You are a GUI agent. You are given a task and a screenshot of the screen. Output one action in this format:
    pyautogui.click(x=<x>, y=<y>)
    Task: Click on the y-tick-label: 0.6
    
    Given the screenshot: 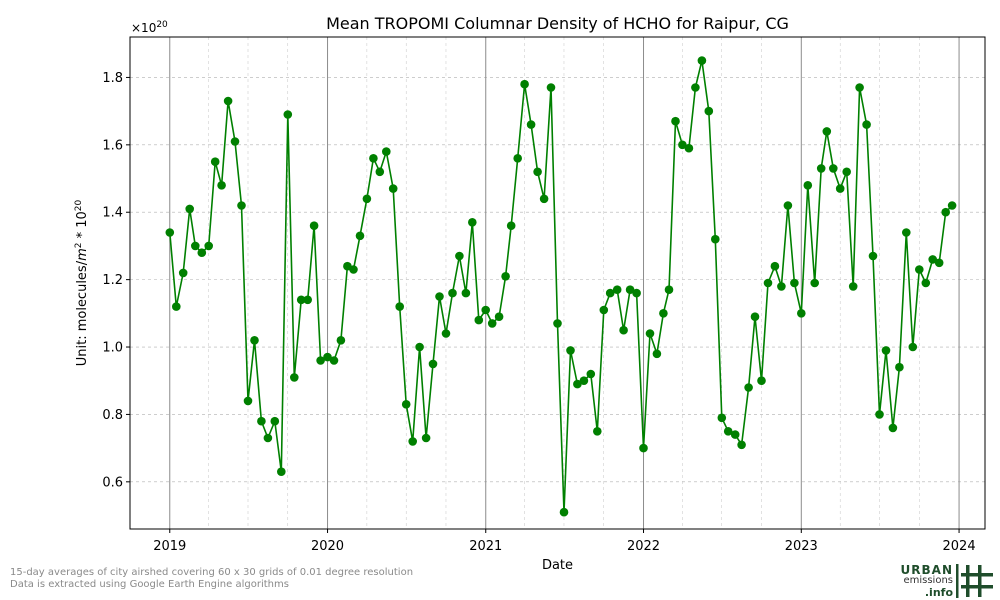 What is the action you would take?
    pyautogui.click(x=112, y=482)
    